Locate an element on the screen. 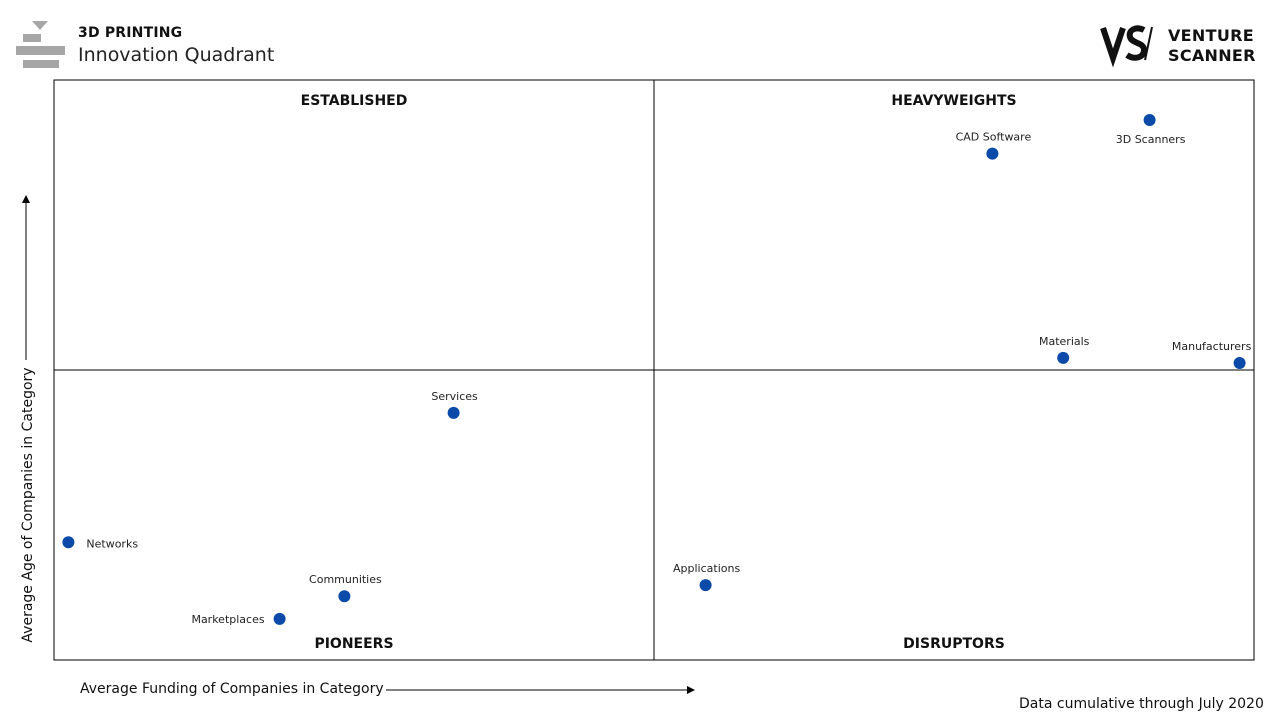 This screenshot has width=1280, height=720. data-point-label: Communities is located at coordinates (345, 579).